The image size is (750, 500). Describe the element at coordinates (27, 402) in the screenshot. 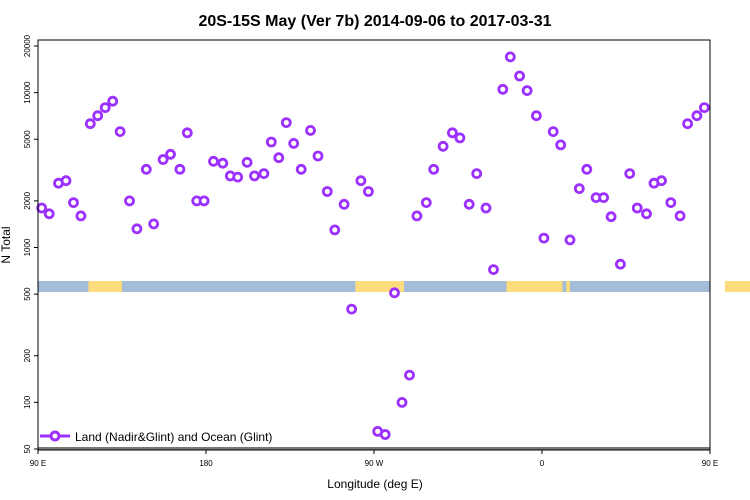

I see `y-tick-label: 100` at that location.